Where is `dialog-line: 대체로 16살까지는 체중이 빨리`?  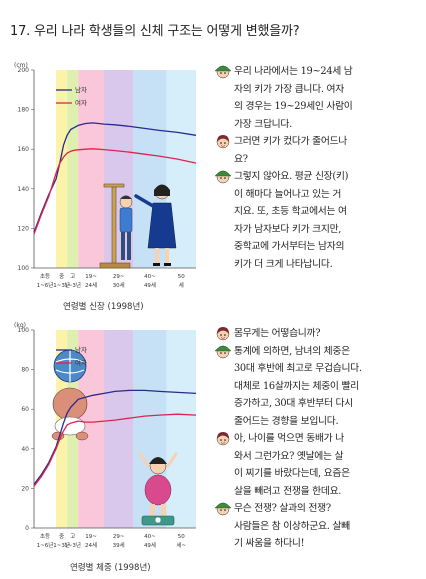
dialog-line: 대체로 16살까지는 체중이 빨리 is located at coordinates (288, 387).